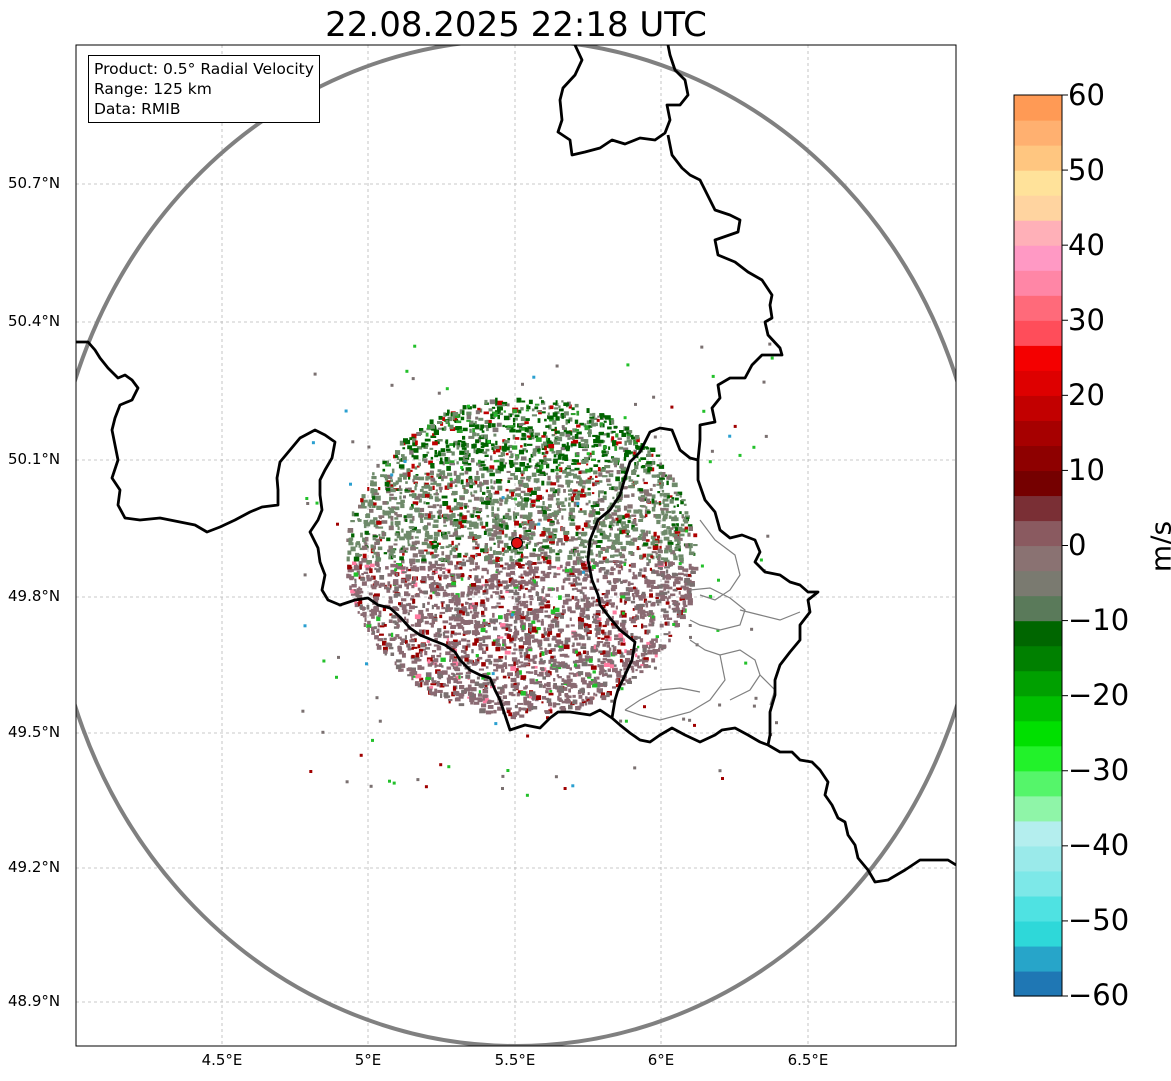 The height and width of the screenshot is (1081, 1171). Describe the element at coordinates (153, 89) in the screenshot. I see `info-range: Range: 125 km` at that location.